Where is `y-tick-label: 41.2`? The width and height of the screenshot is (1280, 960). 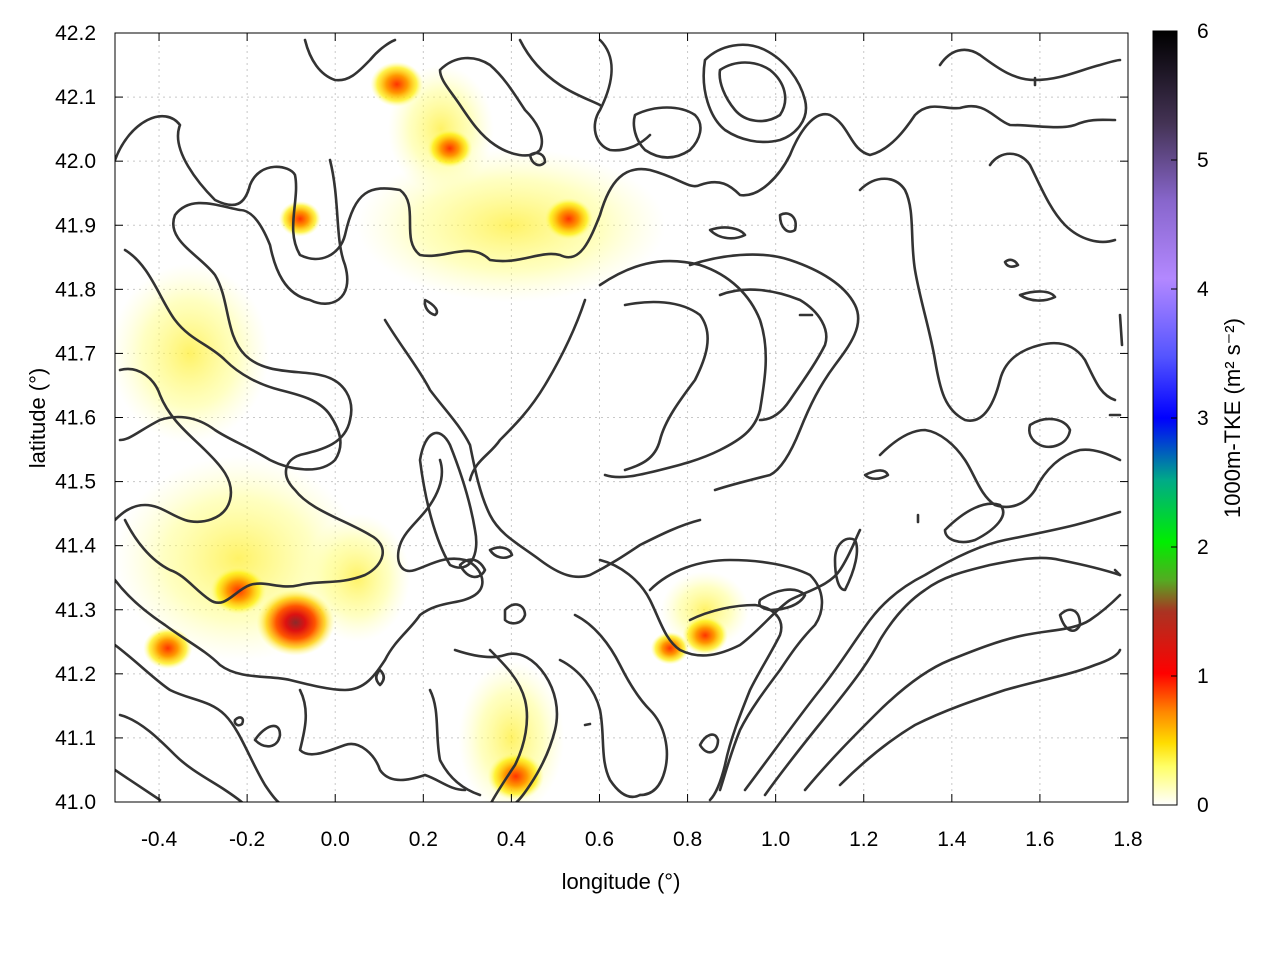
y-tick-label: 41.2 is located at coordinates (75, 674).